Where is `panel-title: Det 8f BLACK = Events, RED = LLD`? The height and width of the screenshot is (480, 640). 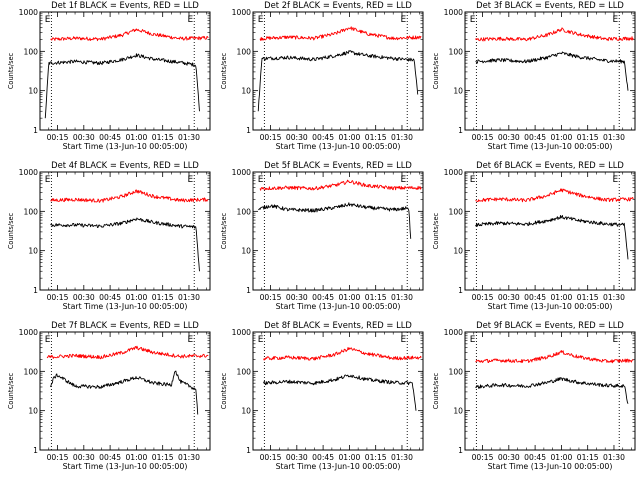
panel-title: Det 8f BLACK = Events, RED = LLD is located at coordinates (338, 325).